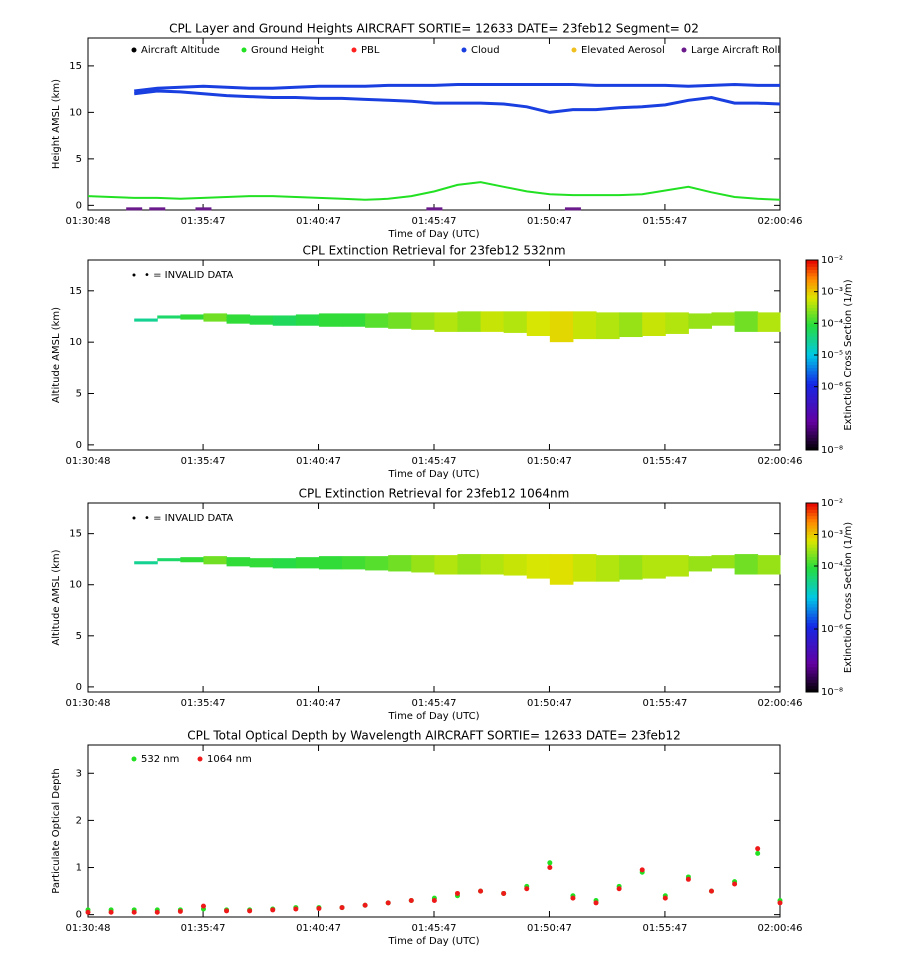 The image size is (900, 970). What do you see at coordinates (75, 534) in the screenshot?
I see `y-tick-label: 15` at bounding box center [75, 534].